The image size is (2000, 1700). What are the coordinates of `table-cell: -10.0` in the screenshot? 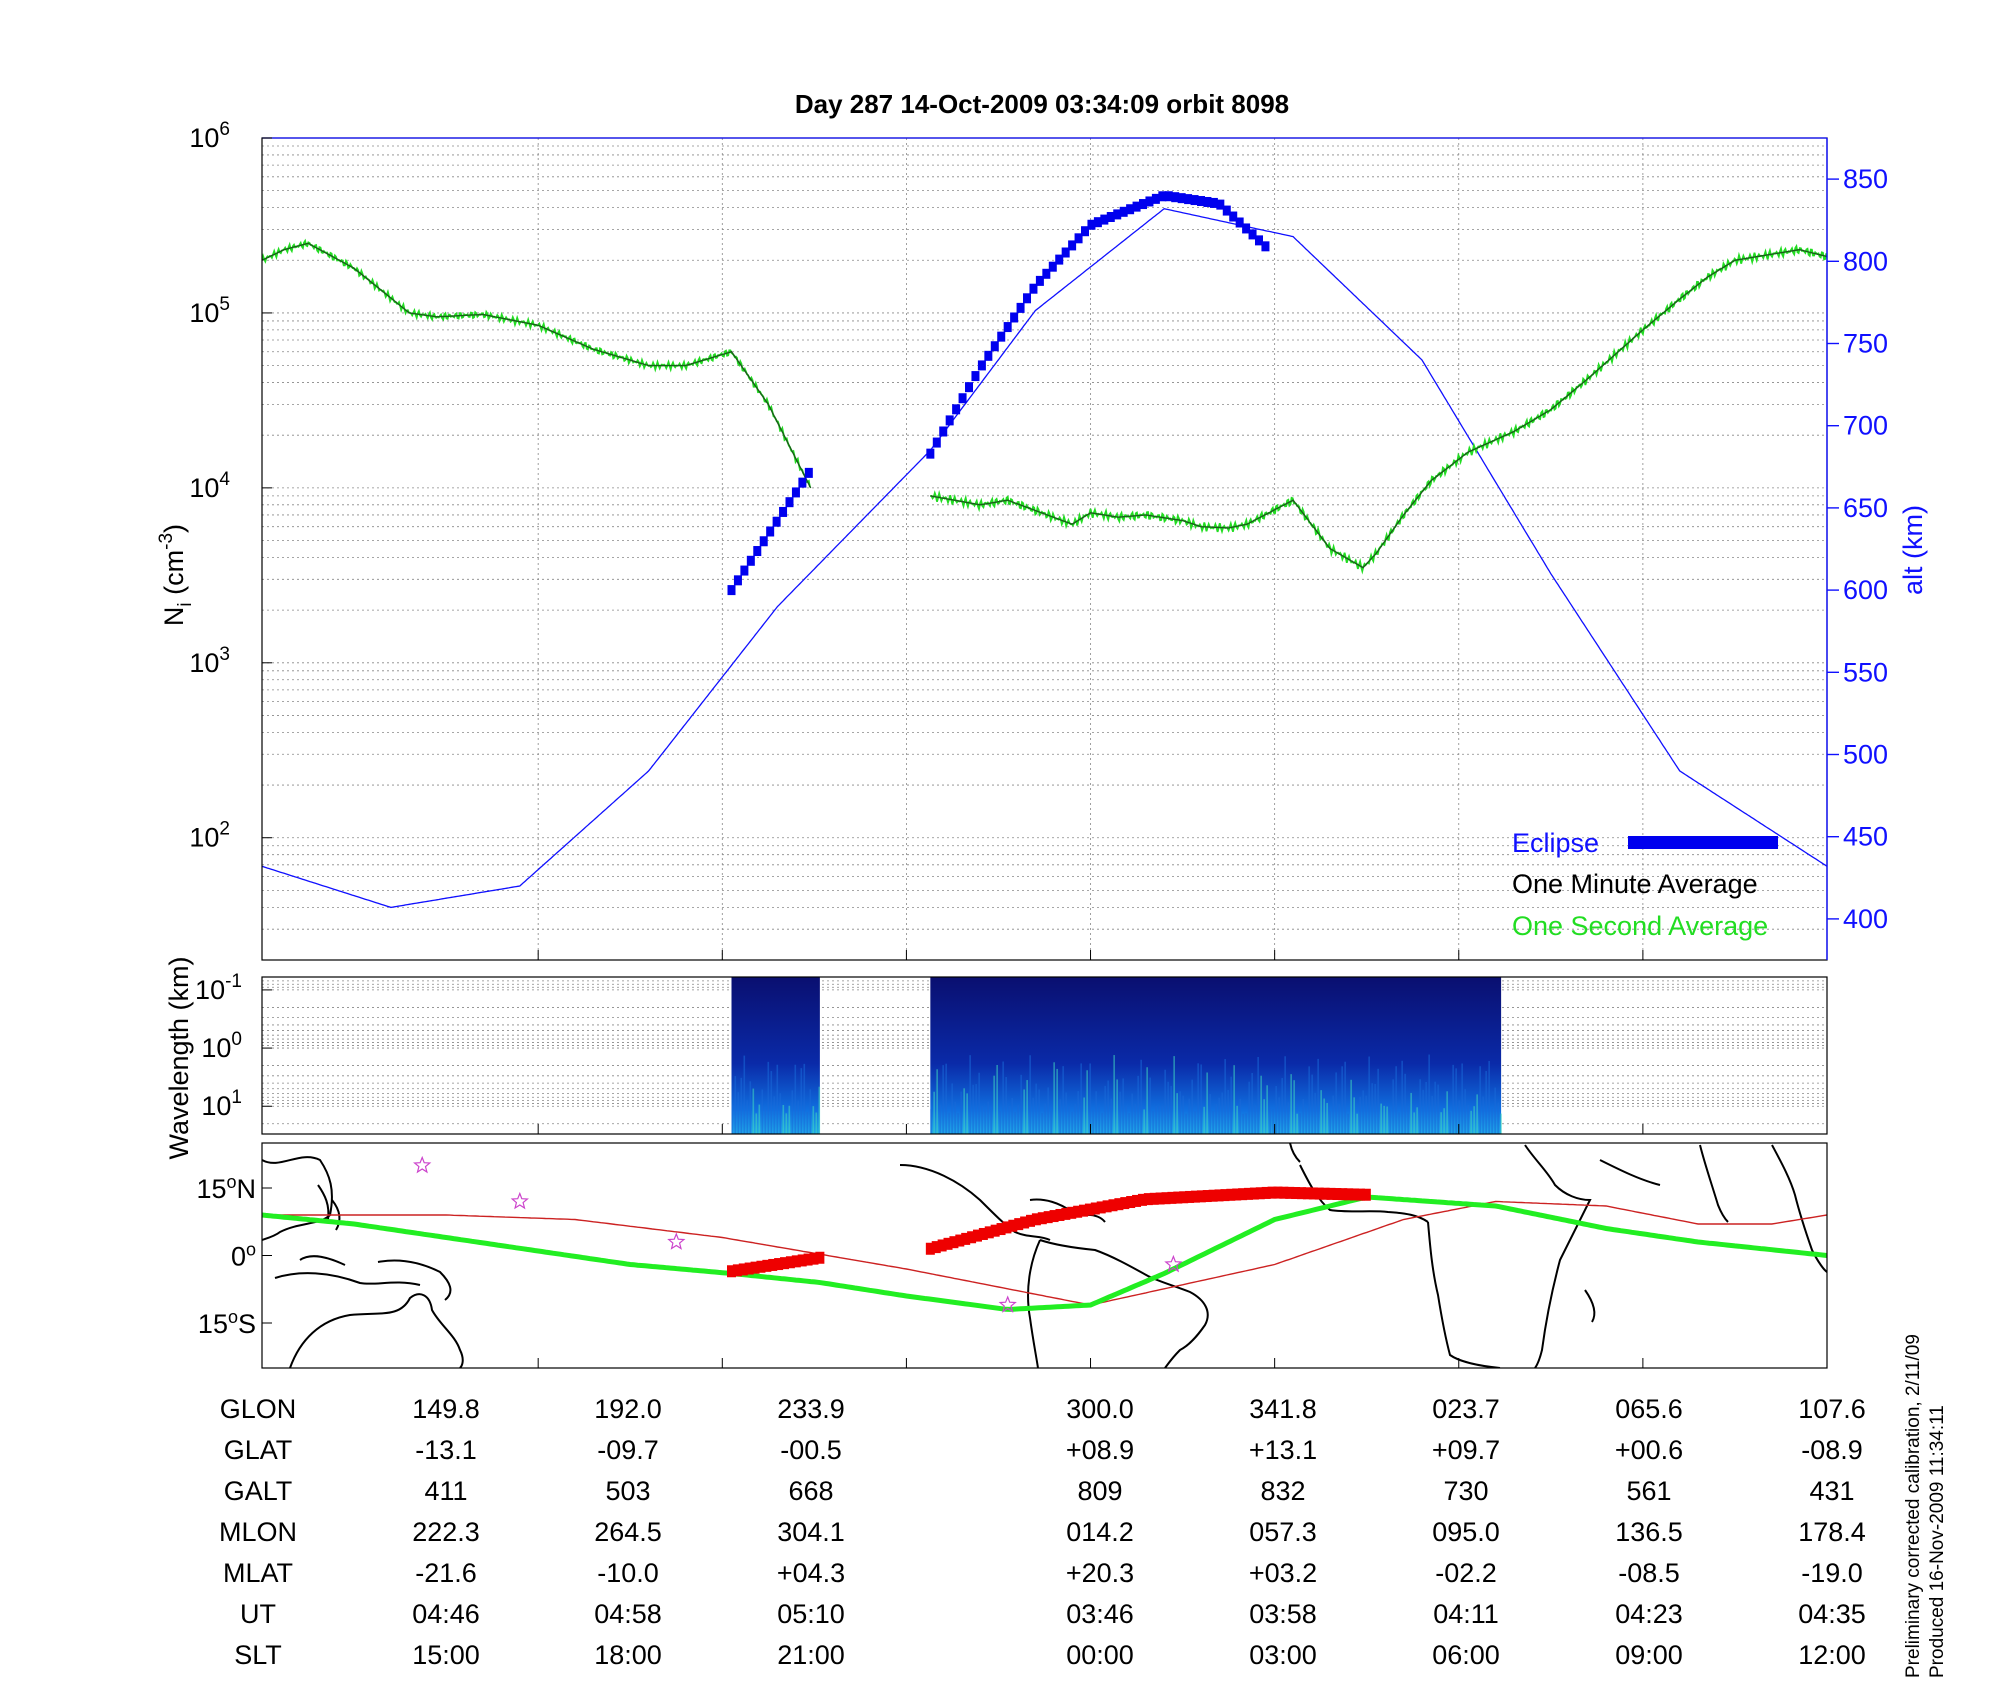 It's located at (628, 1573).